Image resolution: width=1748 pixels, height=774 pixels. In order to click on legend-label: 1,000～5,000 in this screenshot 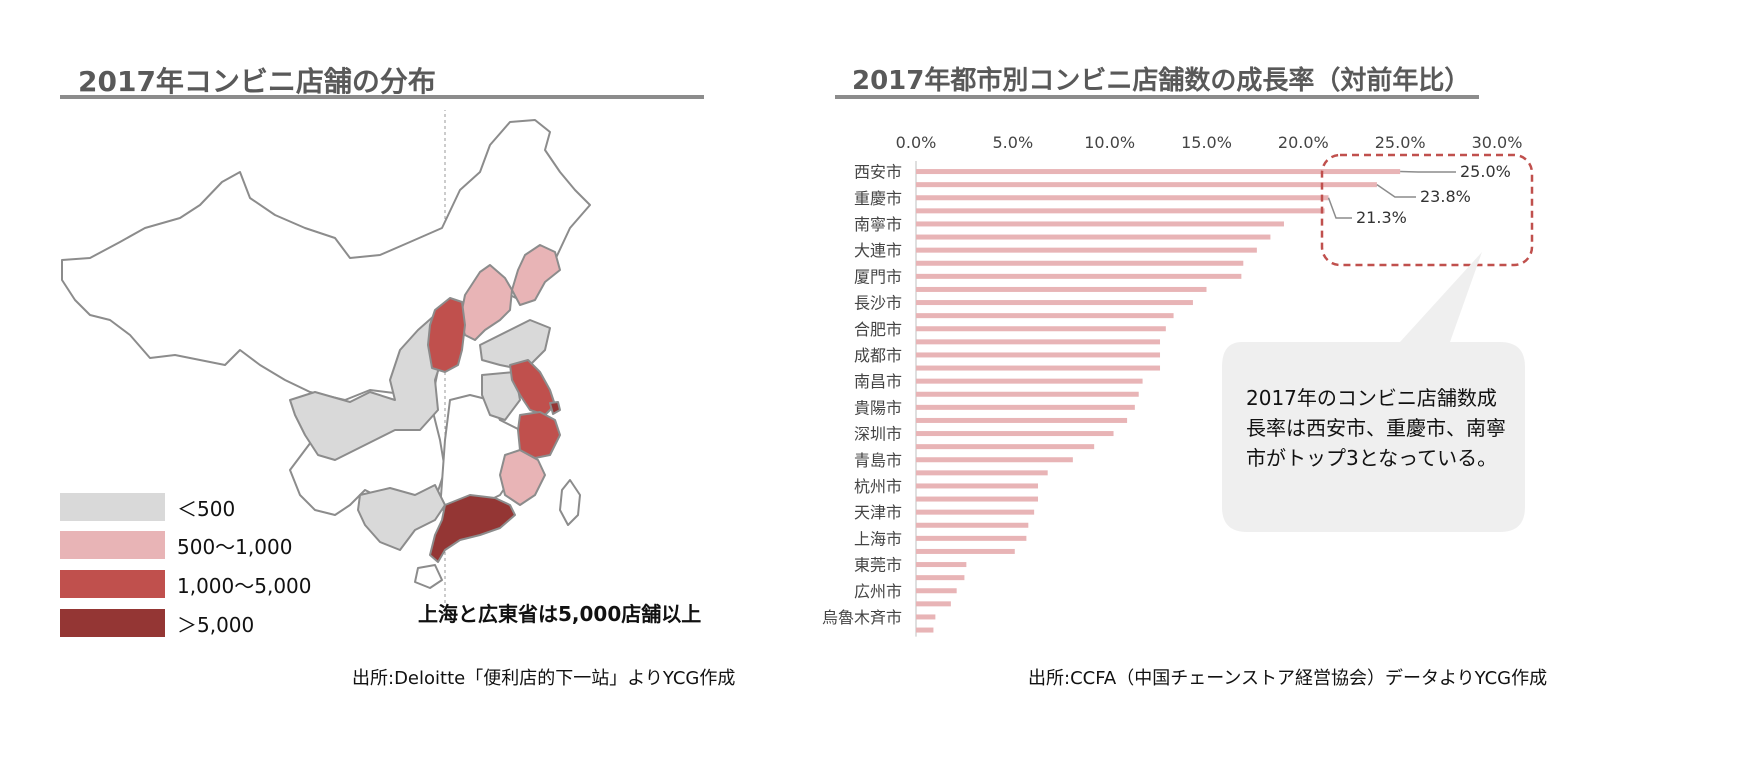, I will do `click(244, 585)`.